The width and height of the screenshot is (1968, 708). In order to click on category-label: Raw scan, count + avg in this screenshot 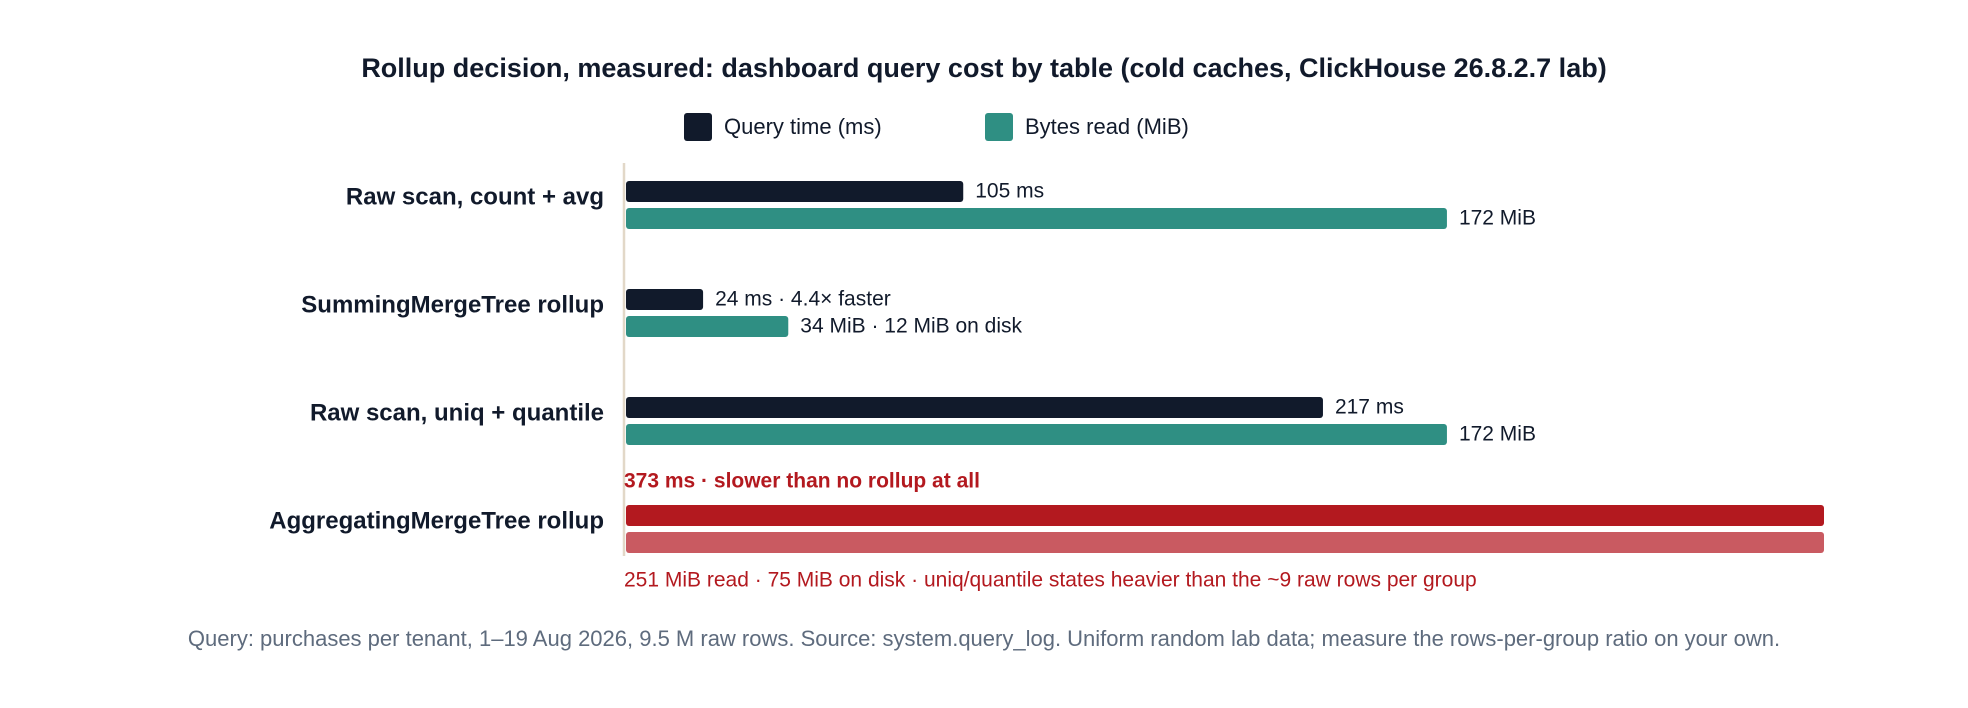, I will do `click(475, 196)`.